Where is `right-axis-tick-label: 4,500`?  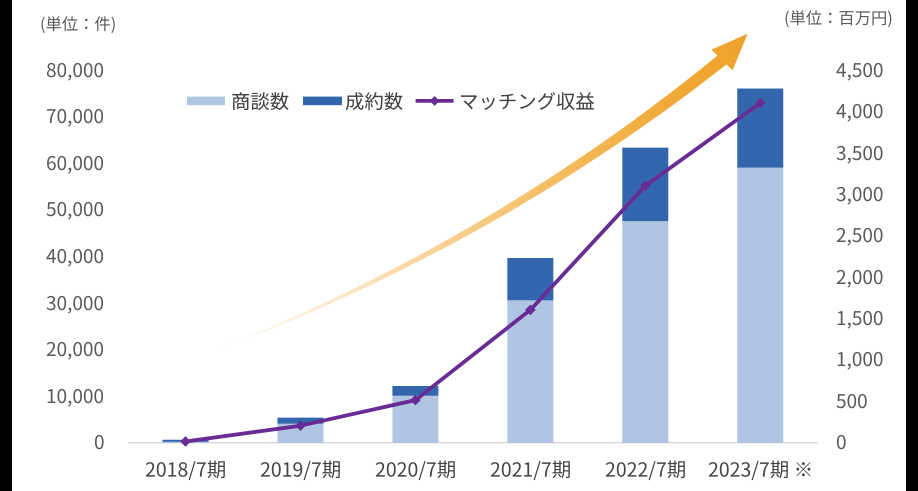 right-axis-tick-label: 4,500 is located at coordinates (859, 69).